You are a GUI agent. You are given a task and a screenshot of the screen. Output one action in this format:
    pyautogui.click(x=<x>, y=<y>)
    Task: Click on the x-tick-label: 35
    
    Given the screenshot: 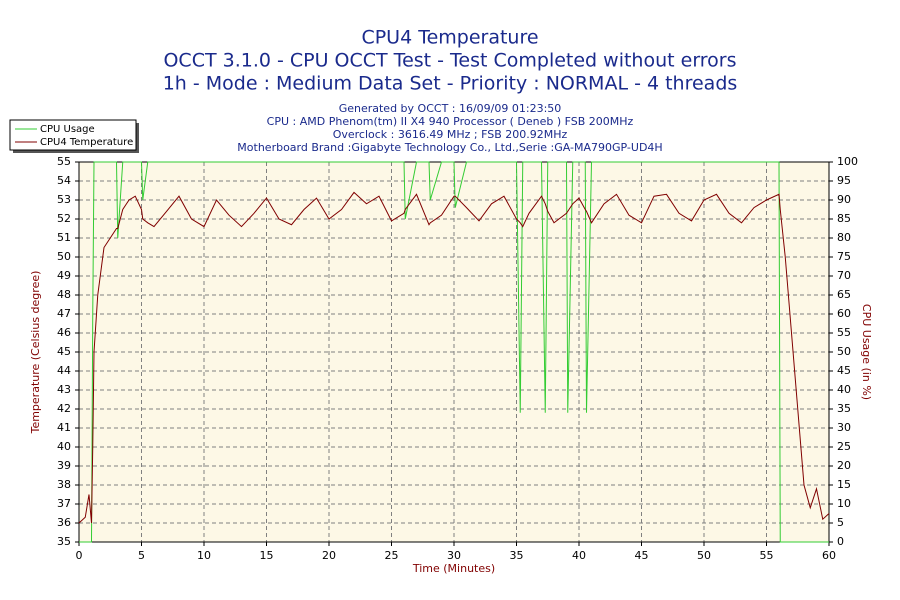 What is the action you would take?
    pyautogui.click(x=517, y=555)
    